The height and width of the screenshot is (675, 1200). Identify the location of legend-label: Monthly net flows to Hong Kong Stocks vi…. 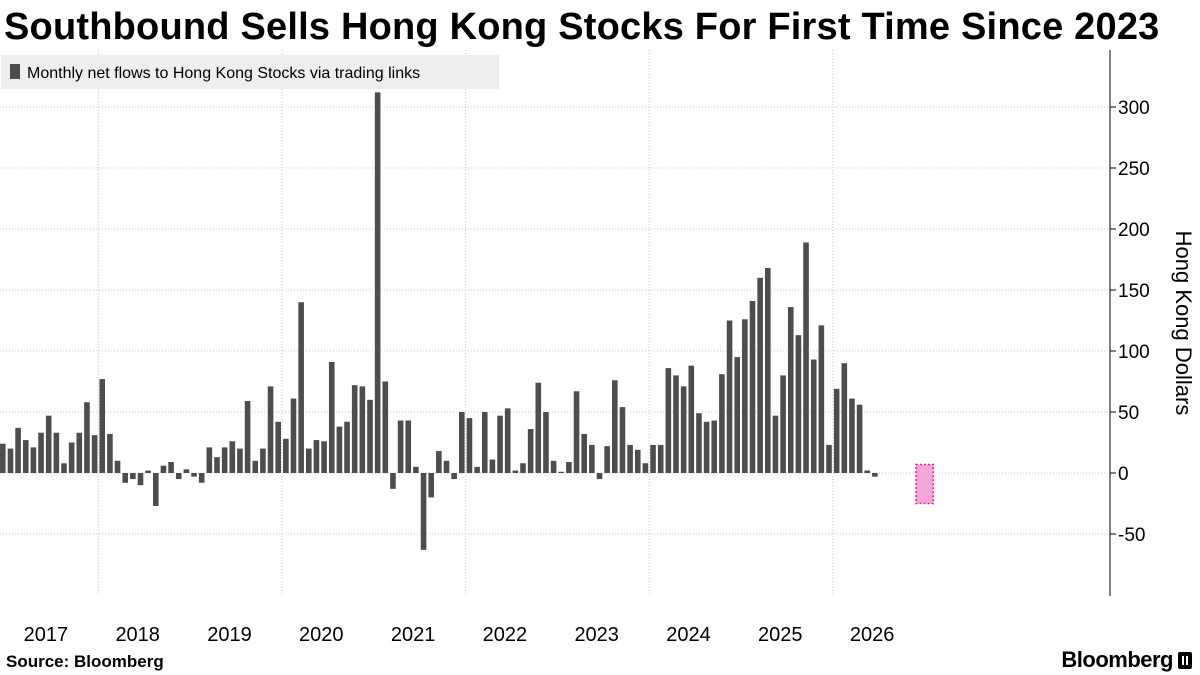
(223, 73).